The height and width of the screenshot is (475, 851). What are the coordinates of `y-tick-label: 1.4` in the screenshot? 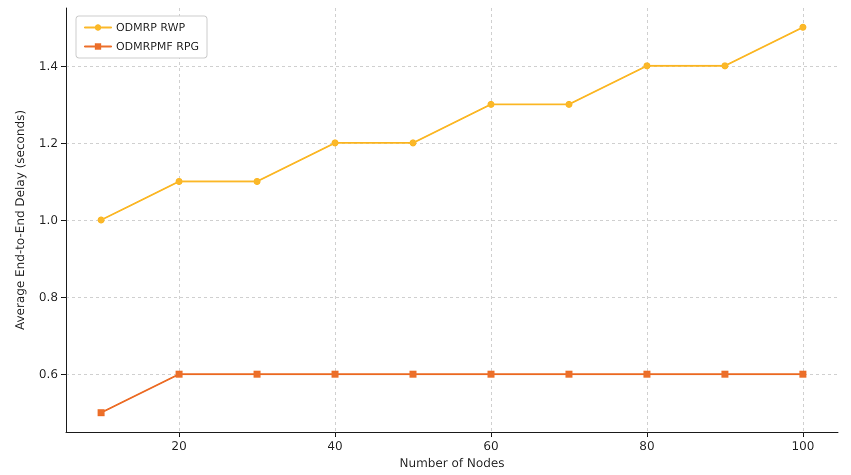 It's located at (48, 65).